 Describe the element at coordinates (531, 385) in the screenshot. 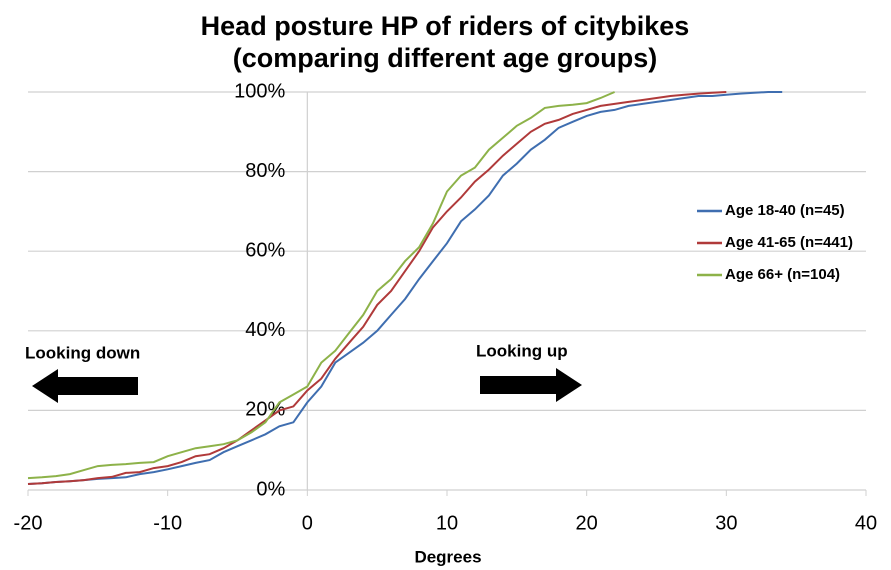

I see `arrow-right` at that location.